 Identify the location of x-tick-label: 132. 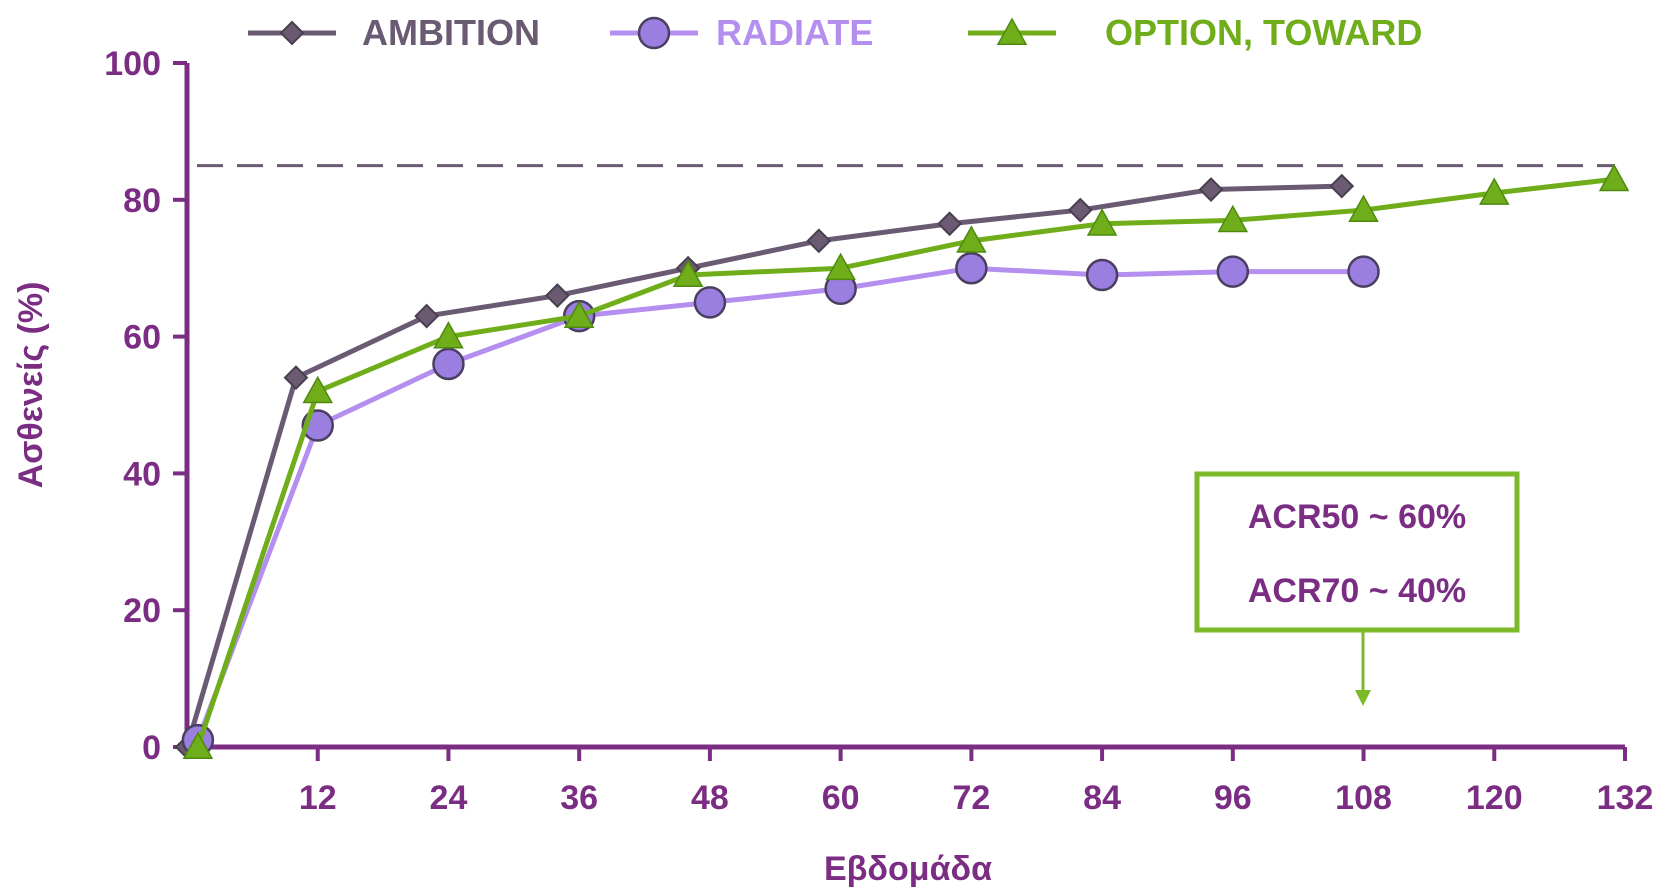
(1625, 798).